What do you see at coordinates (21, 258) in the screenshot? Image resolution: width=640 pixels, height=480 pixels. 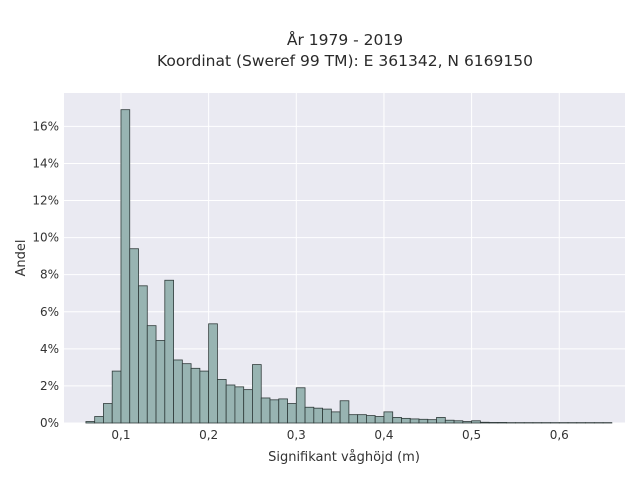 I see `y-axis-title: Andel` at bounding box center [21, 258].